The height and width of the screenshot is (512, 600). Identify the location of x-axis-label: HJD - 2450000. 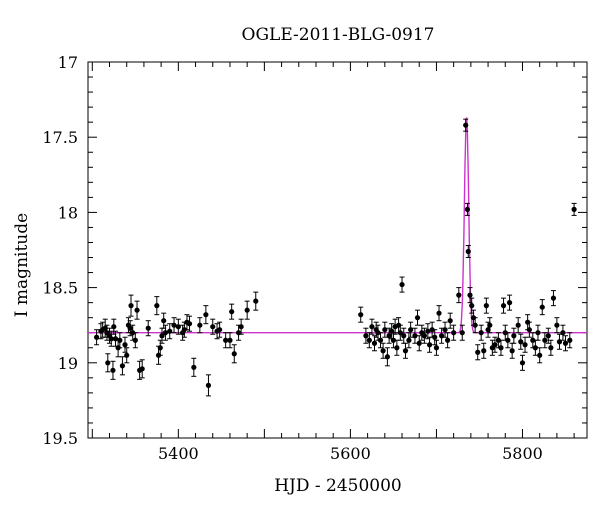
(338, 486).